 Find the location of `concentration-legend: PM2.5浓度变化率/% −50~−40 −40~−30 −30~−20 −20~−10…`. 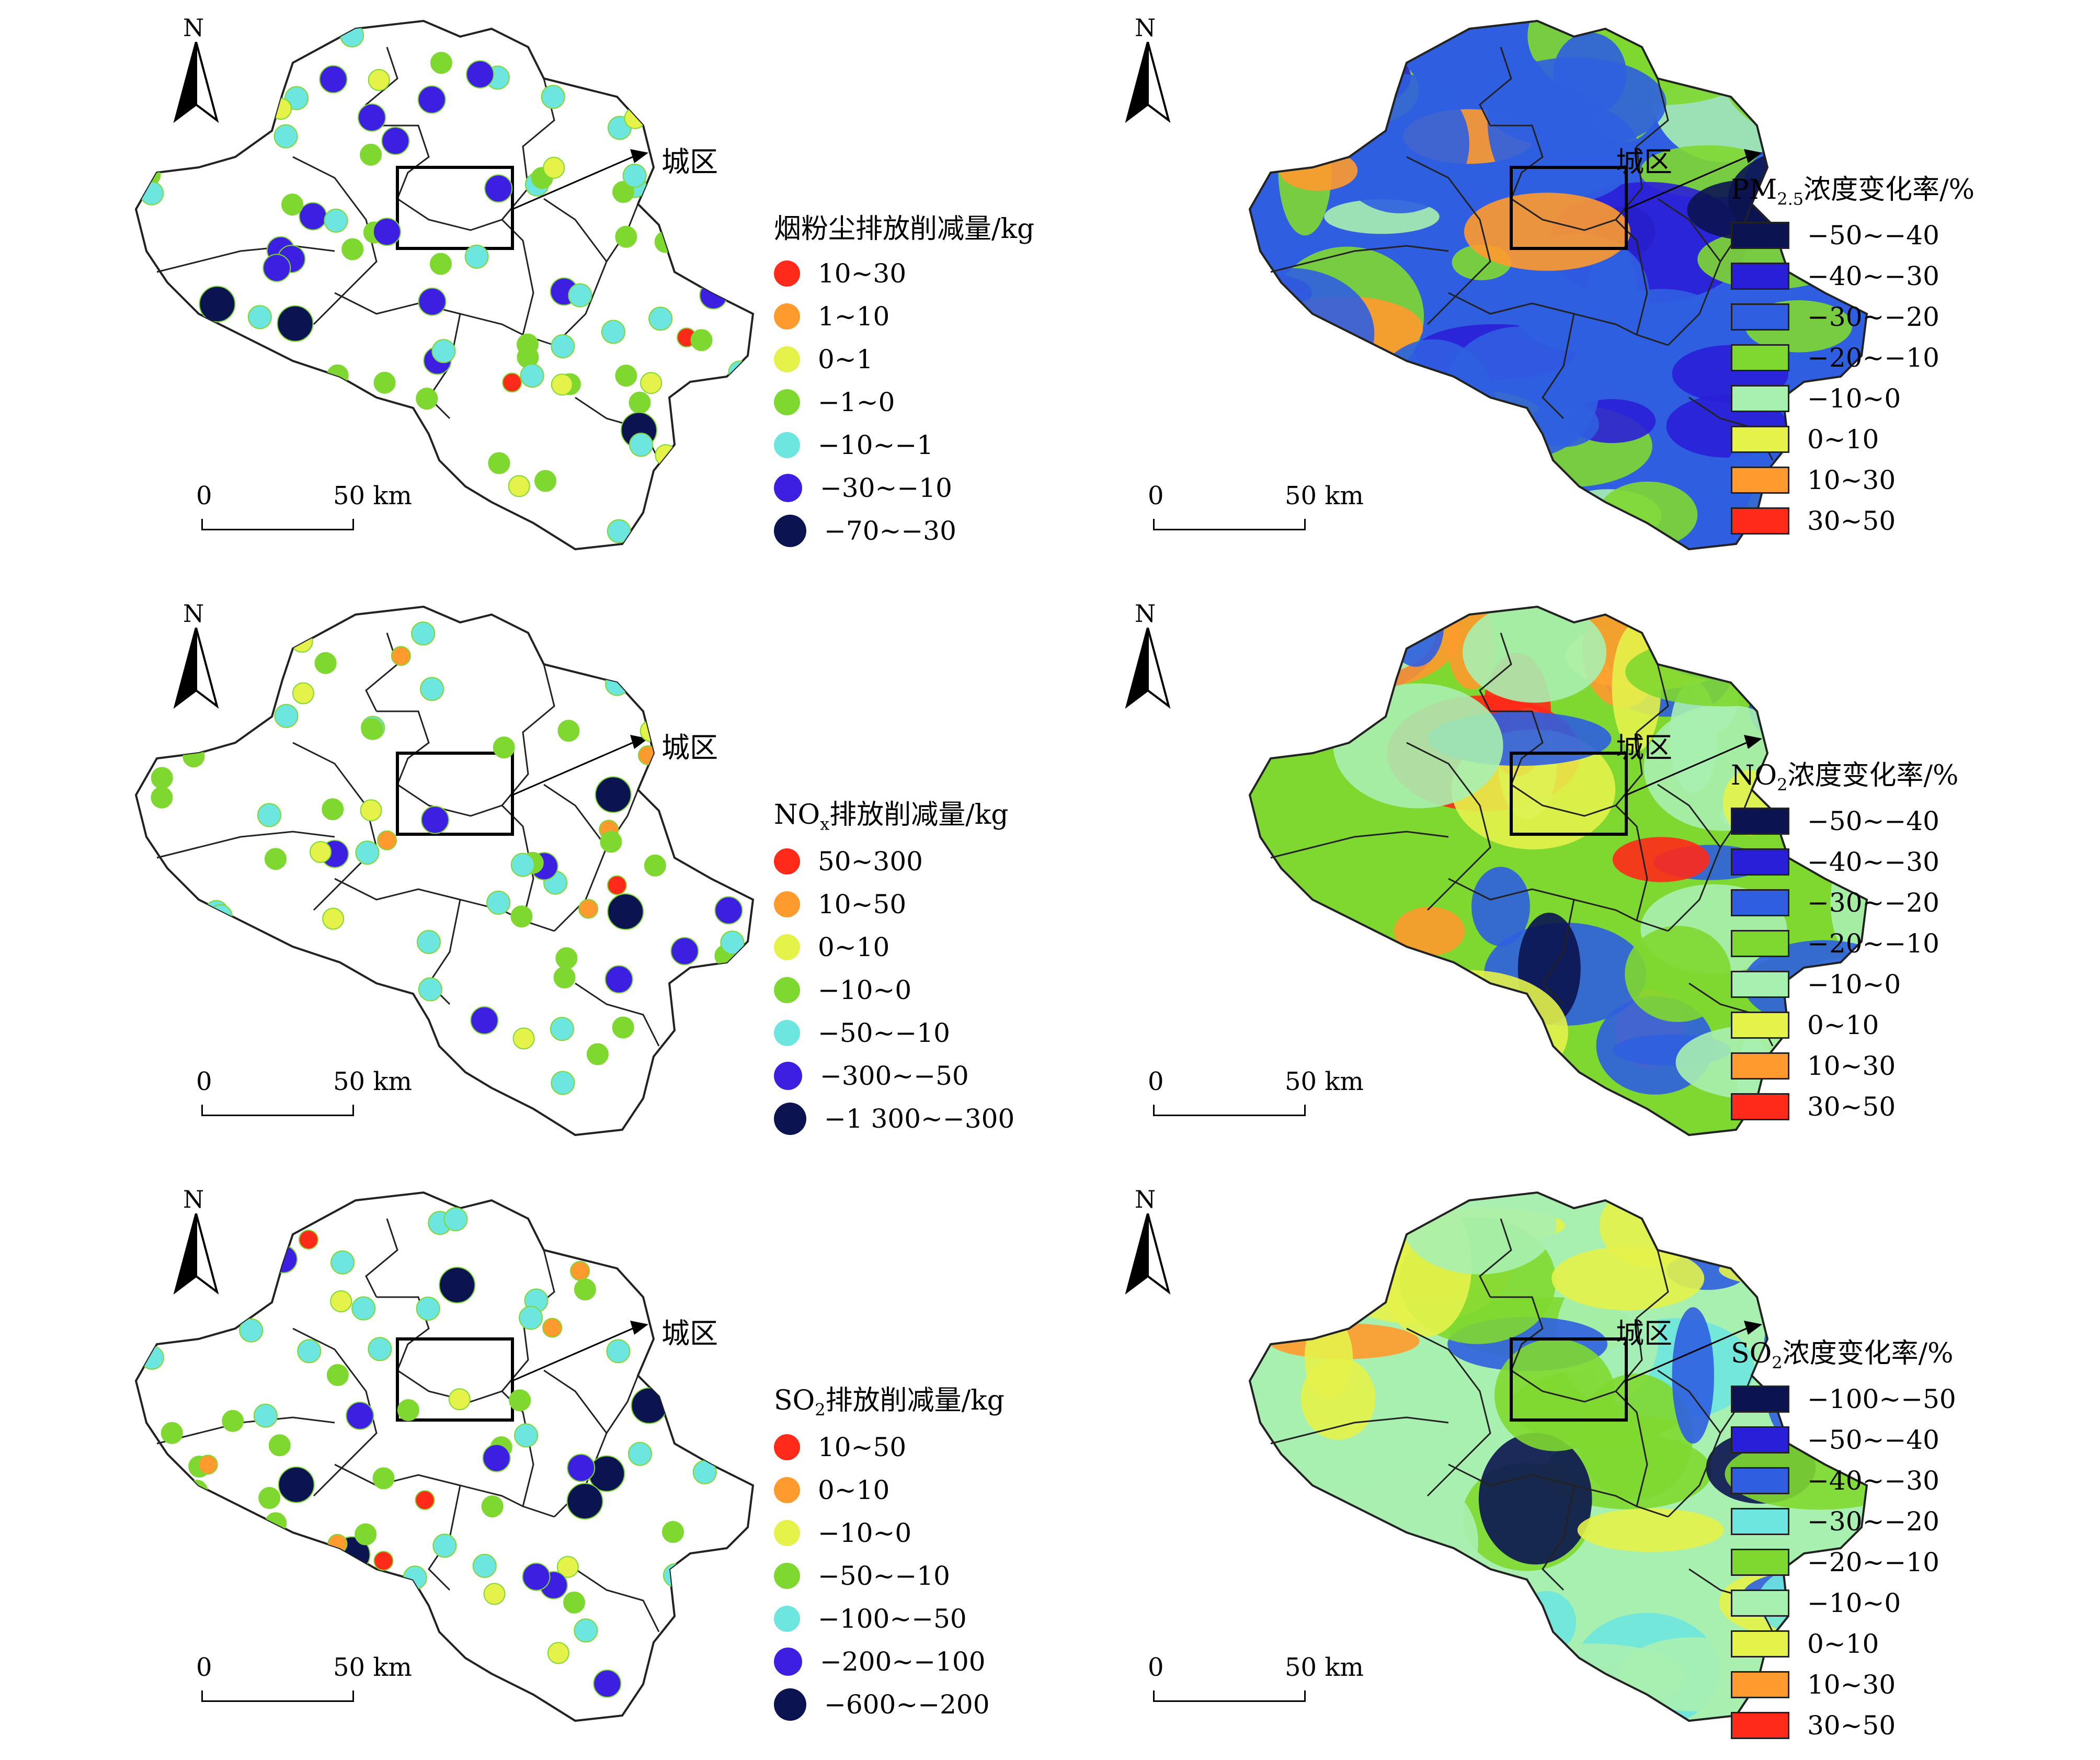

concentration-legend: PM2.5浓度变化率/% −50~−40 −40~−30 −30~−20 −20~−10… is located at coordinates (1853, 354).